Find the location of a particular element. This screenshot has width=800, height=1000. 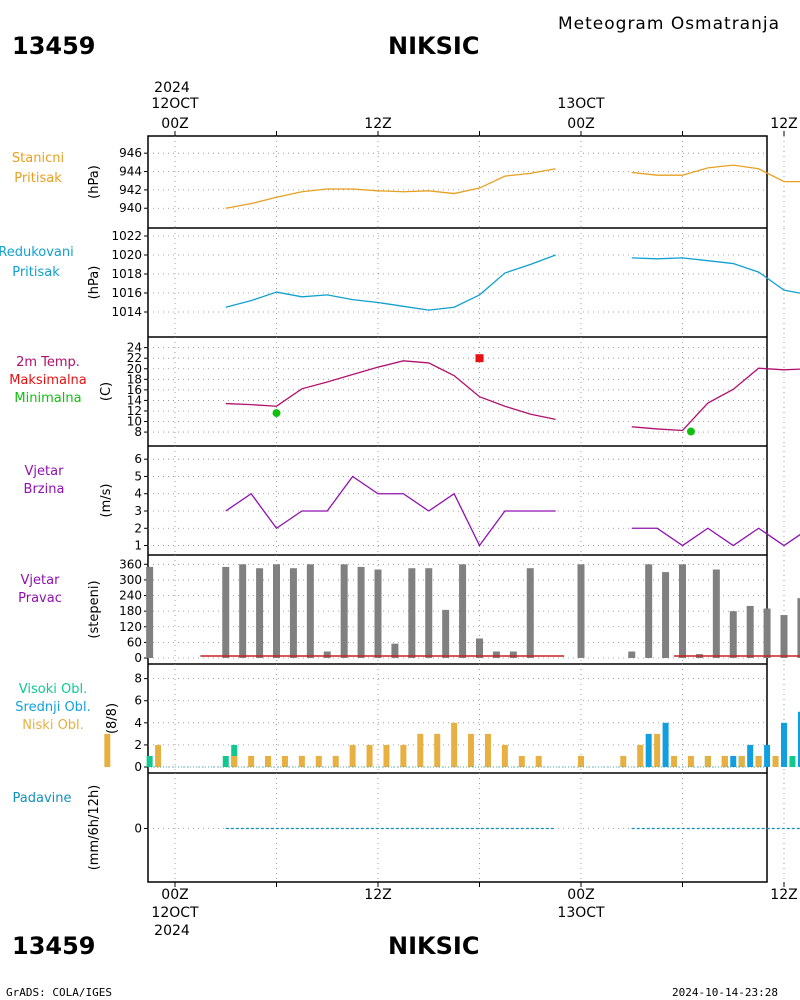

y-tick-label: 1022 is located at coordinates (126, 236).